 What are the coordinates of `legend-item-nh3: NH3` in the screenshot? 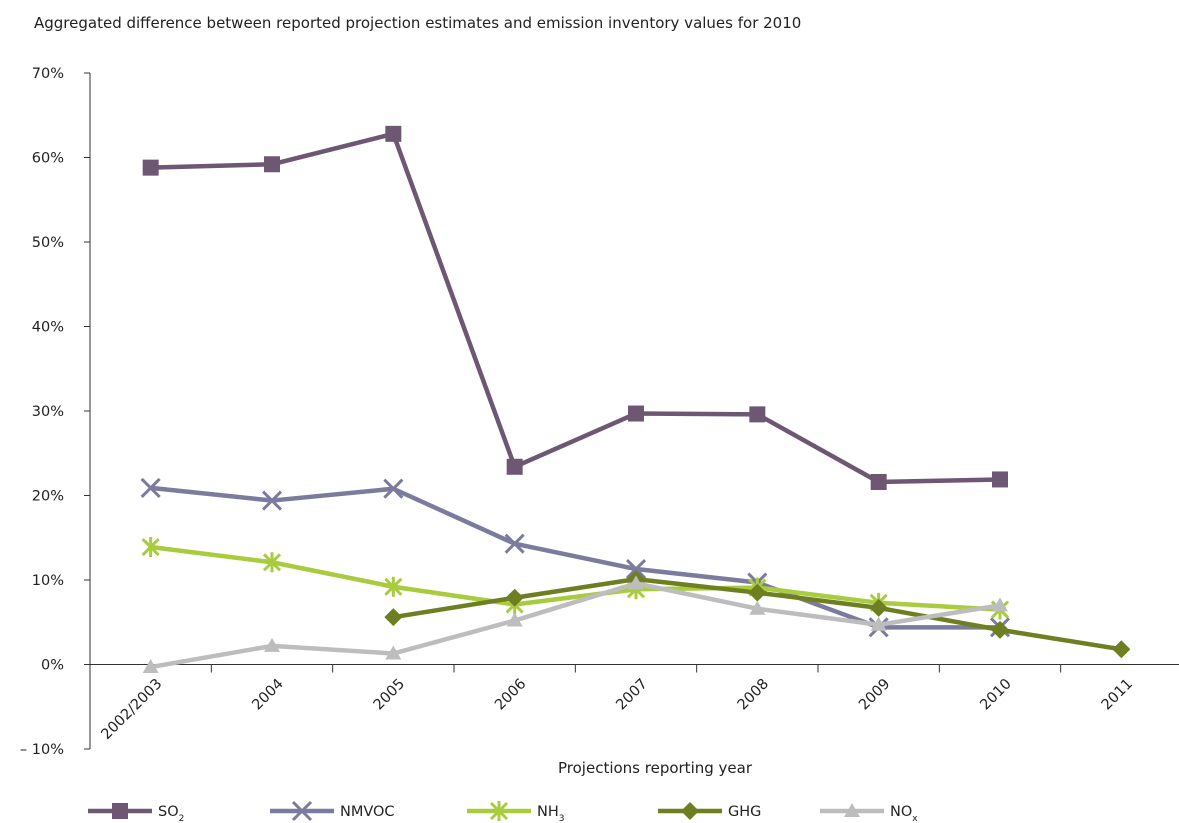 It's located at (515, 812).